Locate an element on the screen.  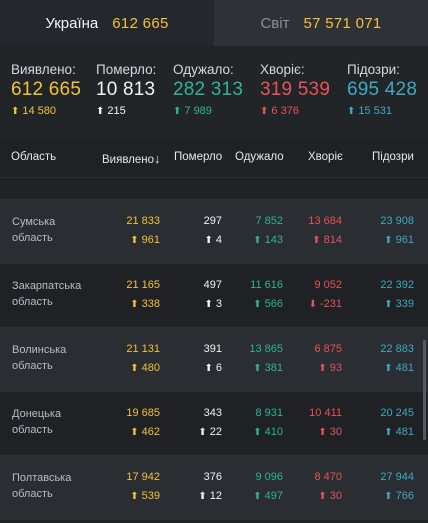
cell-died: 297 ⬆ 4 is located at coordinates (213, 230).